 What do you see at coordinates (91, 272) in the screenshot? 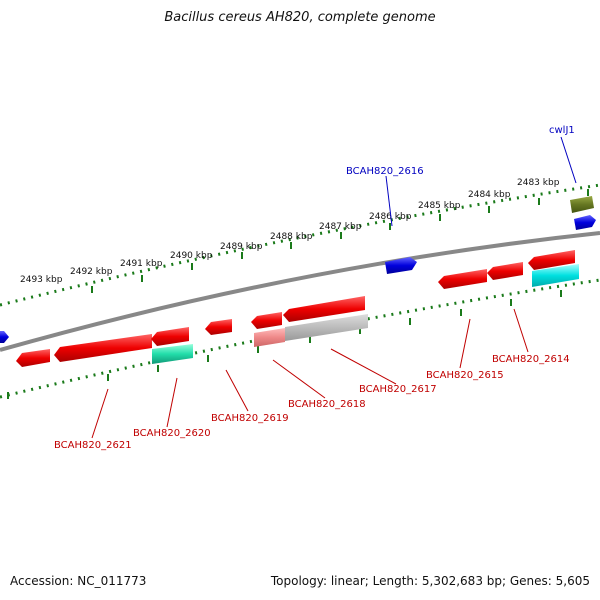
I see `kbp-label: 2492 kbp` at bounding box center [91, 272].